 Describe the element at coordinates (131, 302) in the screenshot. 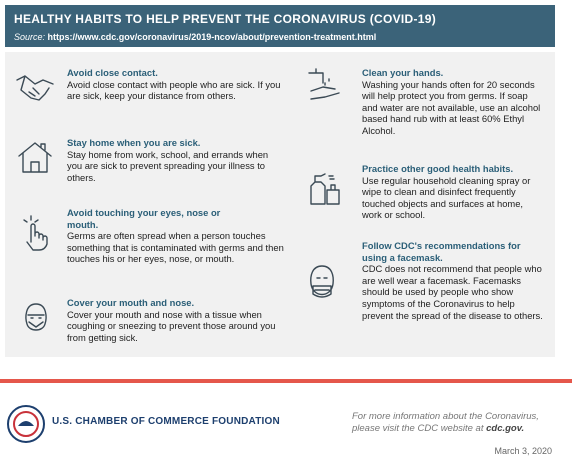

I see `tip-title: Cover your mouth and nose.` at that location.